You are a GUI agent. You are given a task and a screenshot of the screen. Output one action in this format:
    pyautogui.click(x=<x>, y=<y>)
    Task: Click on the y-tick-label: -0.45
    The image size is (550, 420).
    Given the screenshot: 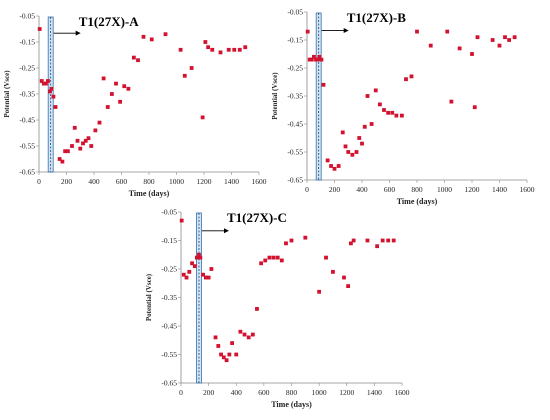 What is the action you would take?
    pyautogui.click(x=169, y=326)
    